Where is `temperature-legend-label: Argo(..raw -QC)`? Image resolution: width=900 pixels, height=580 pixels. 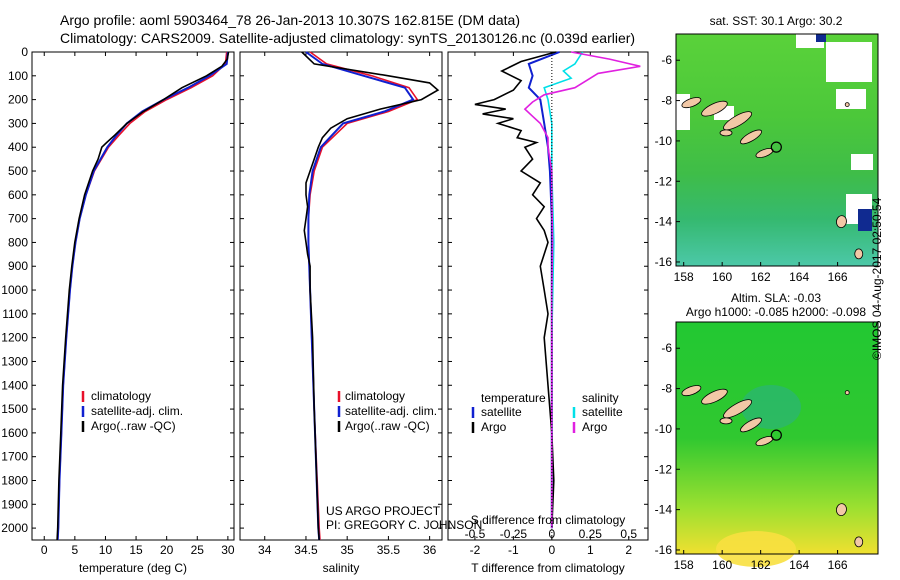 temperature-legend-label: Argo(..raw -QC) is located at coordinates (133, 426).